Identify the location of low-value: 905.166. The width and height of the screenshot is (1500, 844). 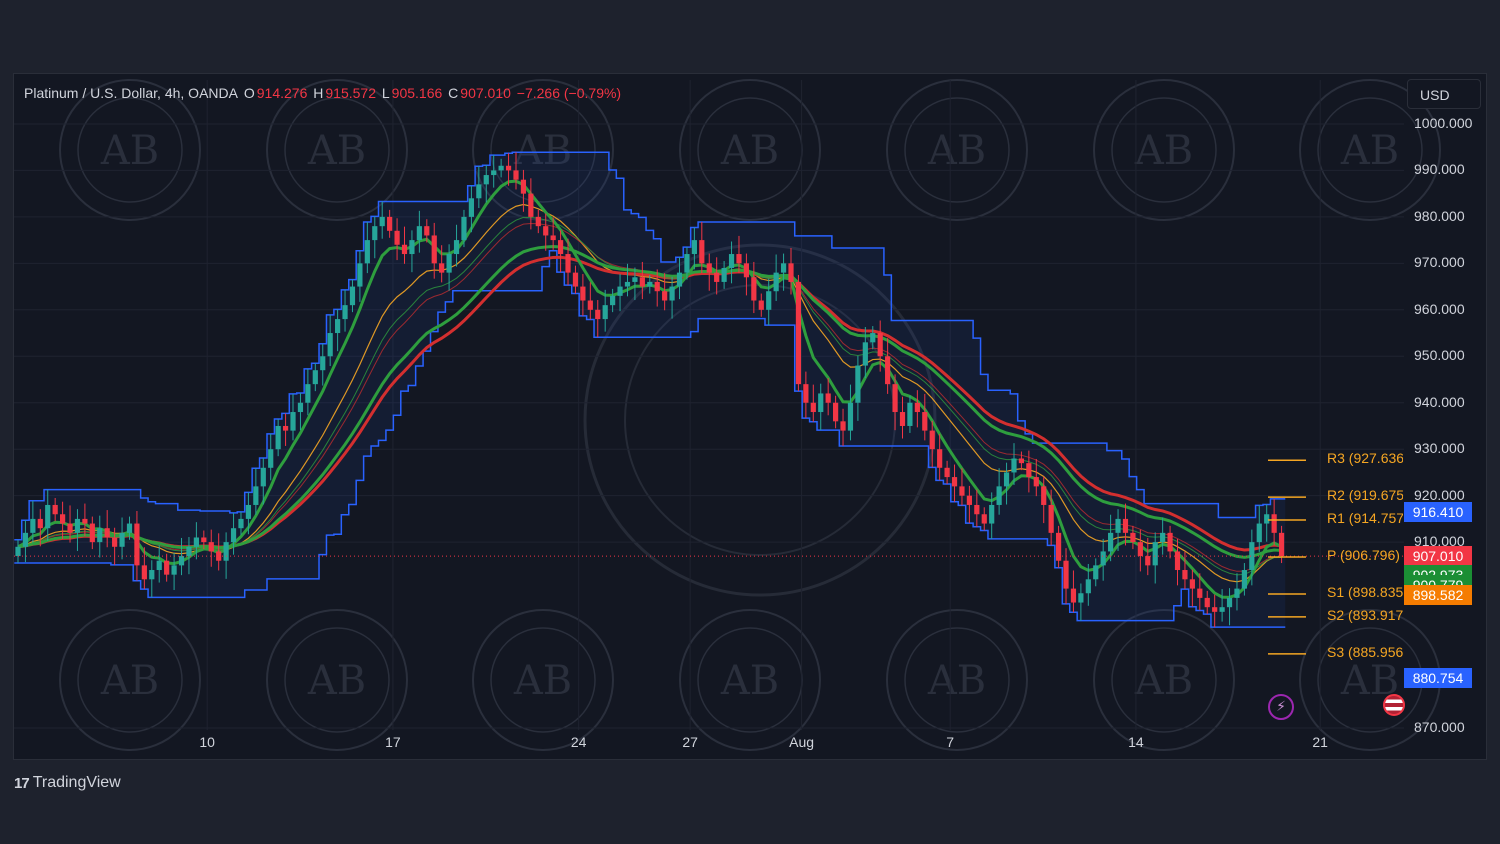
(417, 93).